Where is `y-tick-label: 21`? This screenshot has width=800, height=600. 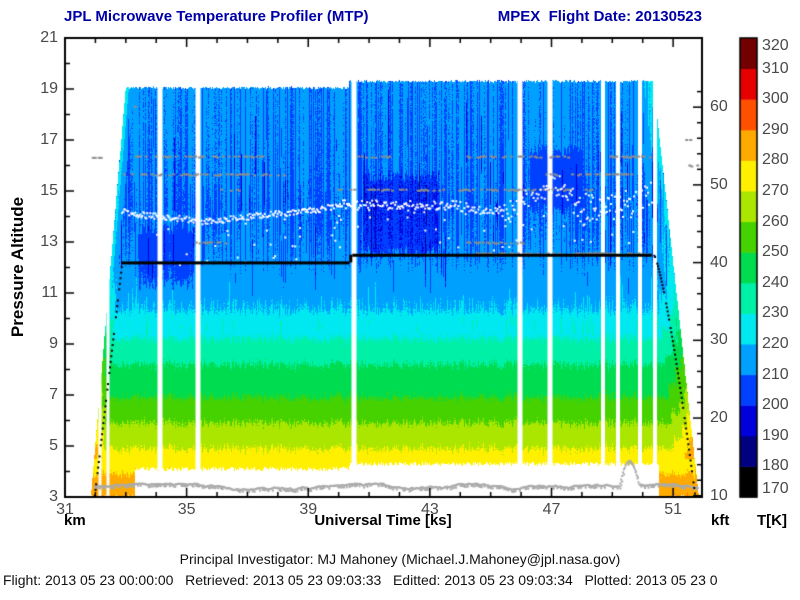 y-tick-label: 21 is located at coordinates (49, 37).